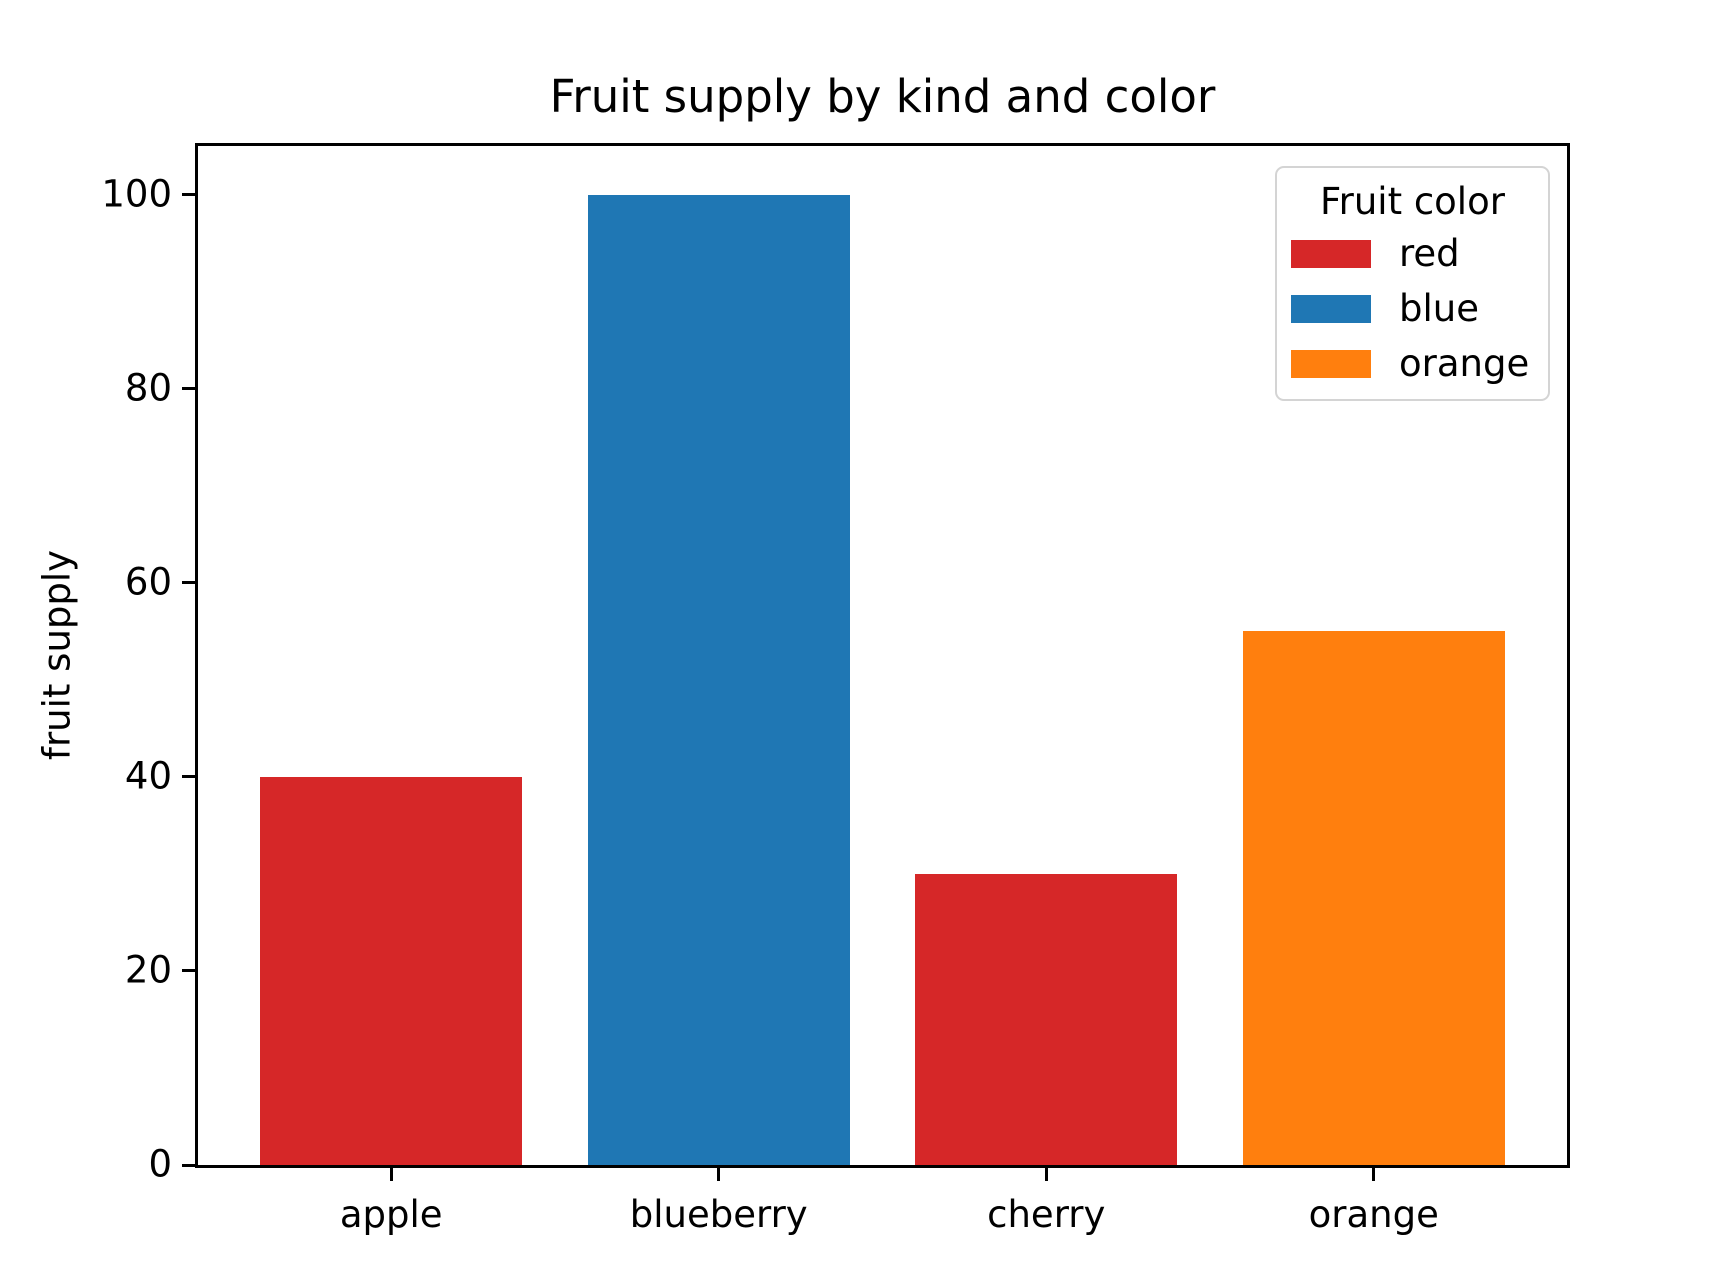 Image resolution: width=1729 pixels, height=1277 pixels. I want to click on legend: Fruit color red blue orange, so click(1412, 283).